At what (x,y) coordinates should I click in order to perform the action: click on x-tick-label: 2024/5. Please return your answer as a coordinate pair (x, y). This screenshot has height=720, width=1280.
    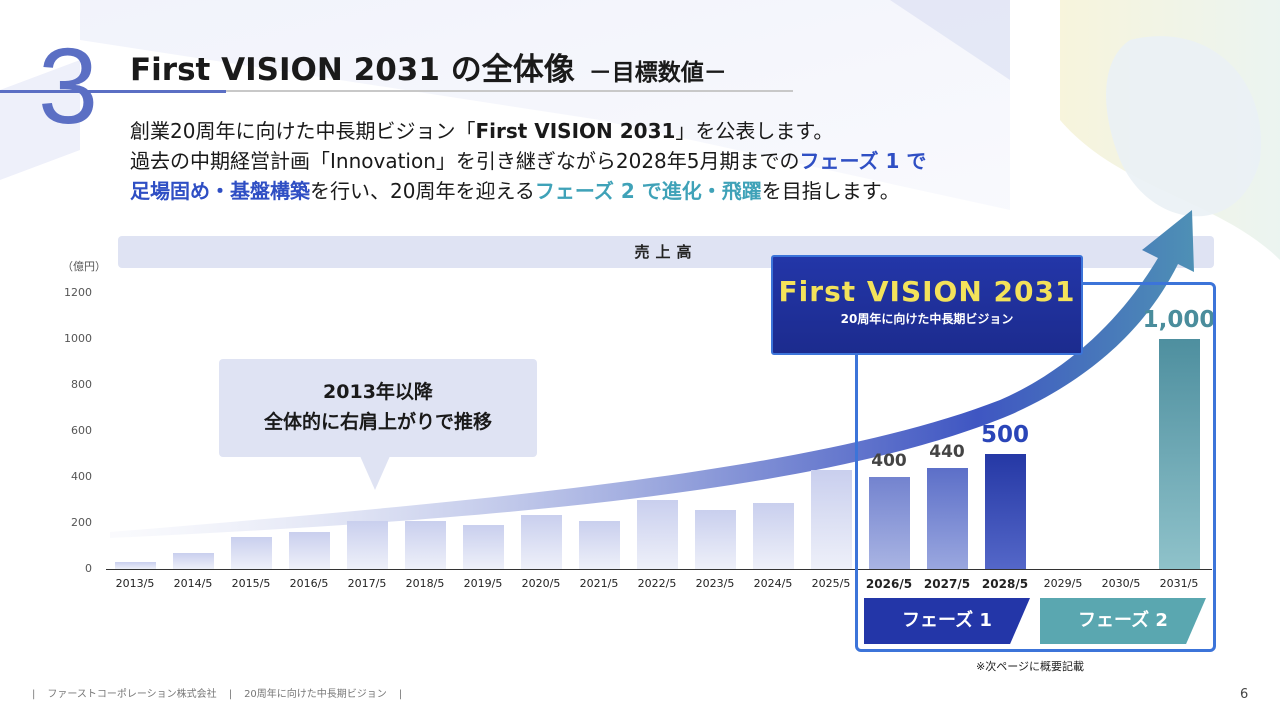
    Looking at the image, I should click on (773, 583).